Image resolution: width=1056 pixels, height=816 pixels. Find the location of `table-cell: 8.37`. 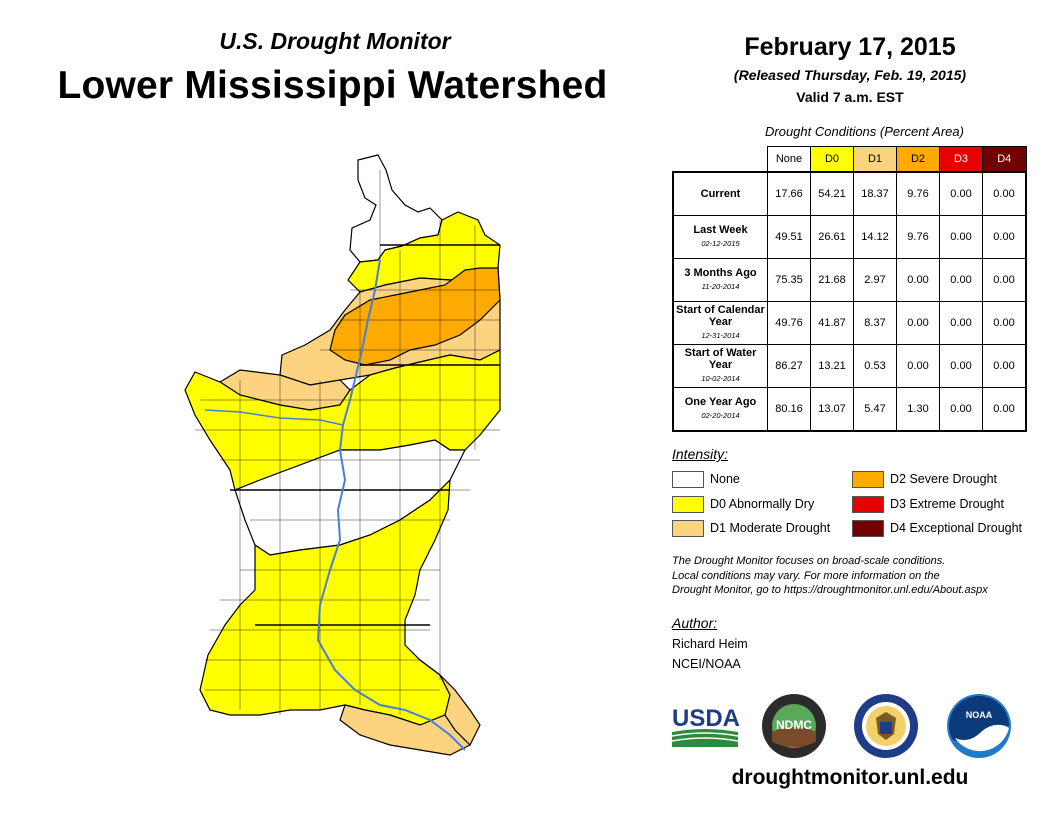

table-cell: 8.37 is located at coordinates (875, 323).